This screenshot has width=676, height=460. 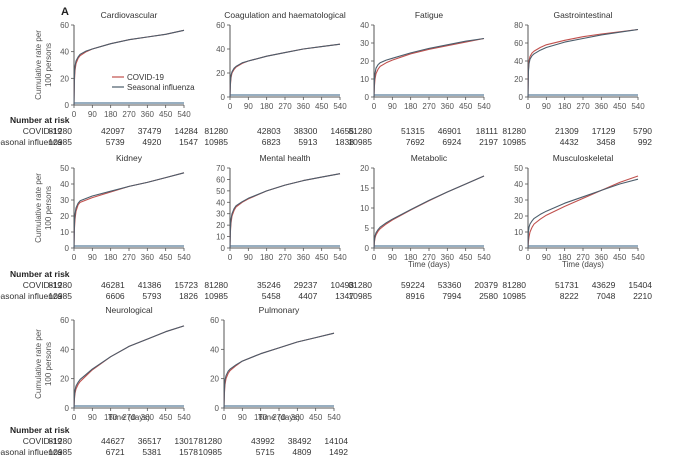 What do you see at coordinates (603, 131) in the screenshot?
I see `risk-value-covid: 17129` at bounding box center [603, 131].